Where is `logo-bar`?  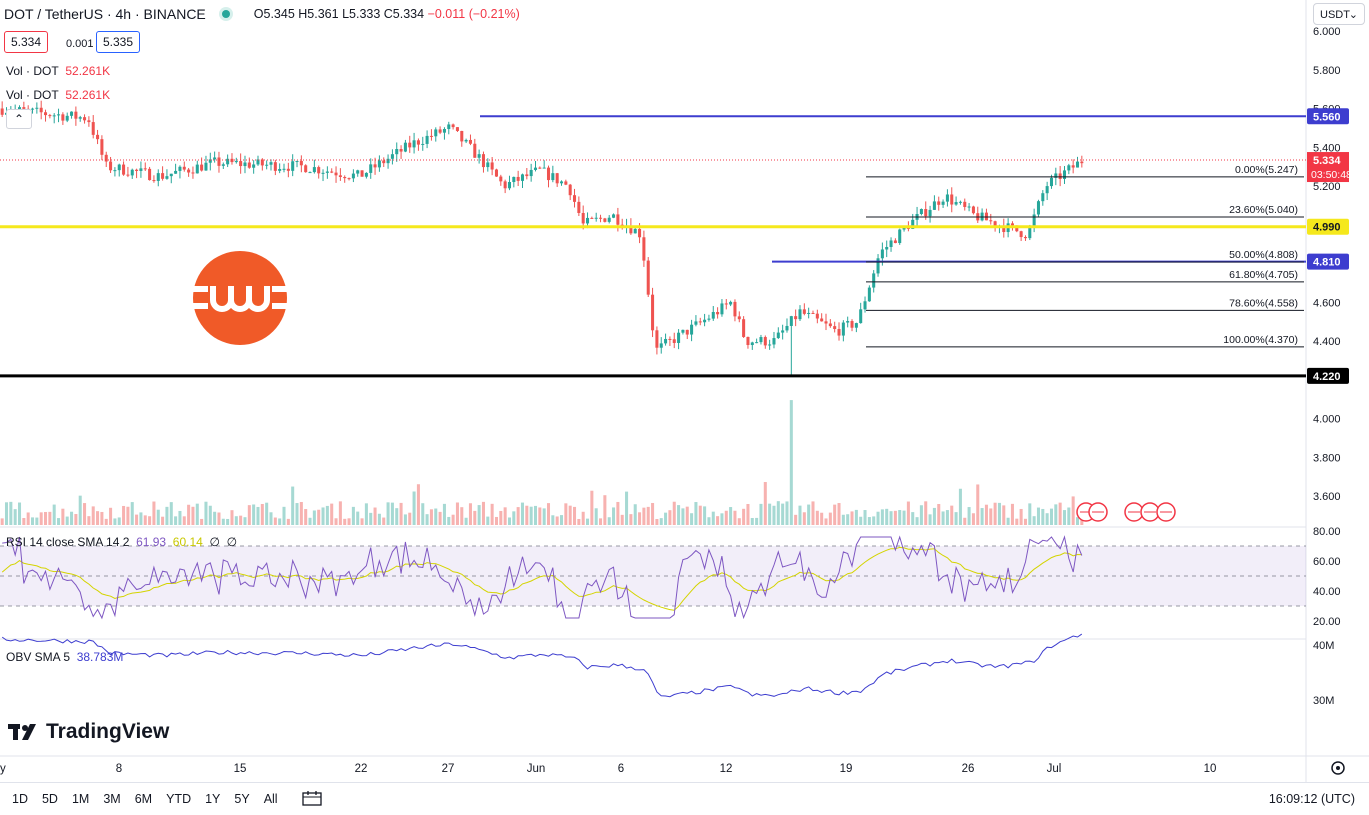
logo-bar is located at coordinates (199, 289).